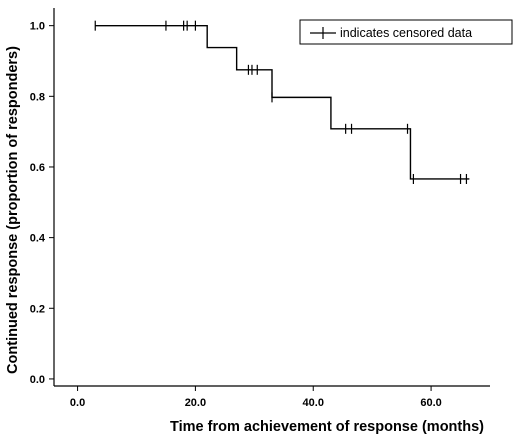 This screenshot has height=437, width=520. Describe the element at coordinates (38, 239) in the screenshot. I see `y-tick-label: 0.4` at that location.